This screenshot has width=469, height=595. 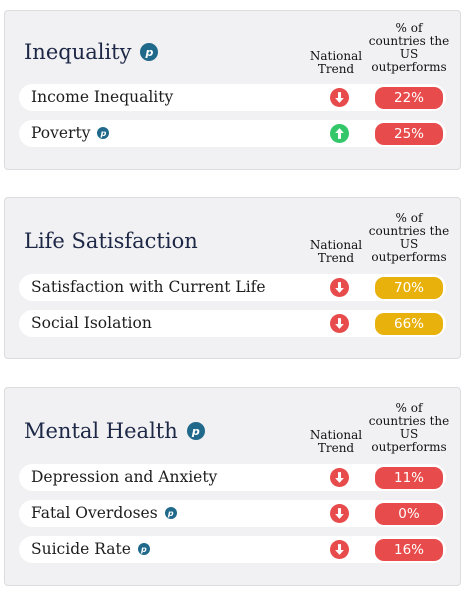 I want to click on section-title: Mental Health p, so click(x=114, y=431).